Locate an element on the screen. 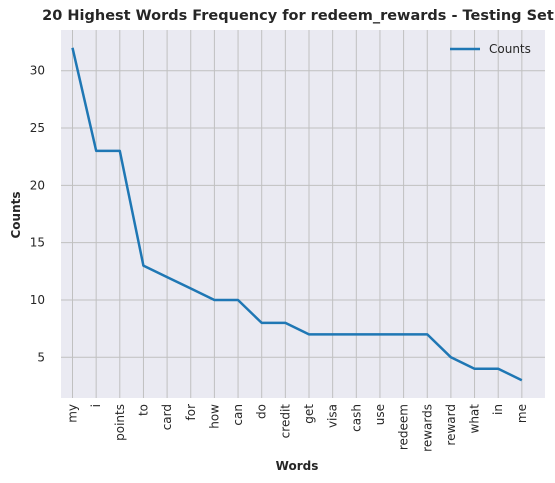 This screenshot has height=483, width=555. x-tick-label: use is located at coordinates (380, 414).